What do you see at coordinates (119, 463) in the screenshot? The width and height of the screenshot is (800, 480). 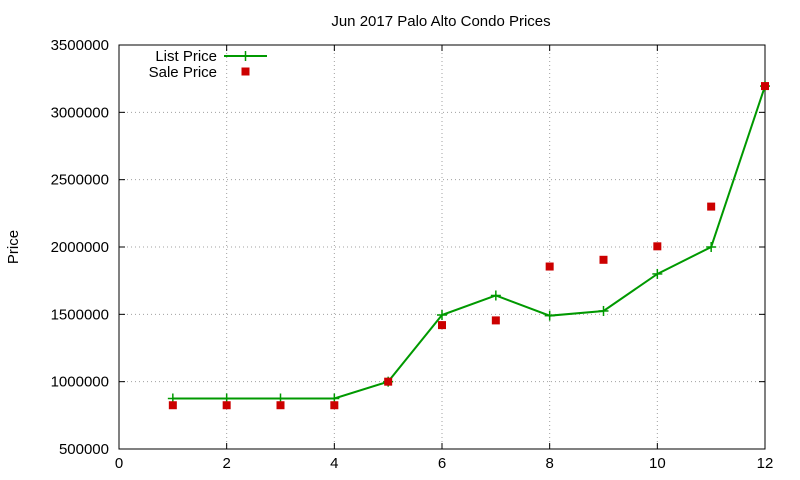 I see `x-tick-label: 0` at bounding box center [119, 463].